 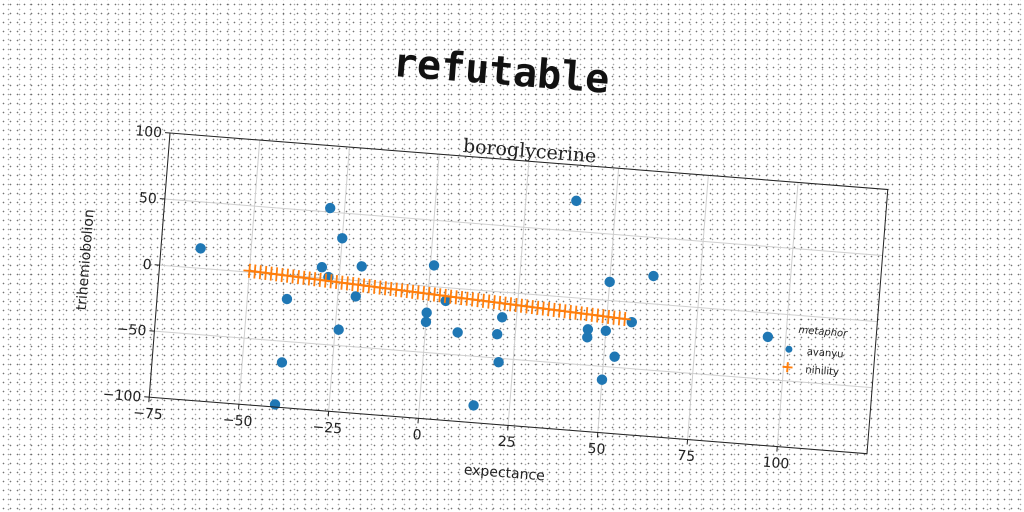 What do you see at coordinates (327, 428) in the screenshot?
I see `x-tick-label: −25` at bounding box center [327, 428].